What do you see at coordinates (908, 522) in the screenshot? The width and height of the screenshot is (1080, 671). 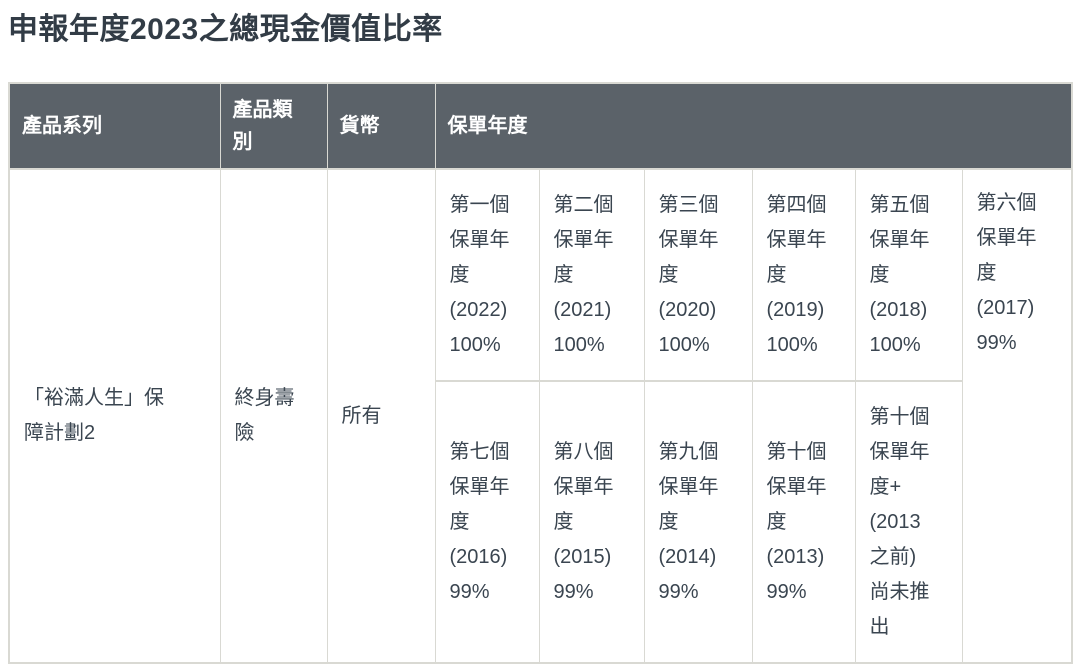 I see `cell-policy-year-10plus: 第十個 保單年 度+ (2013 之前) 尚未推 出` at bounding box center [908, 522].